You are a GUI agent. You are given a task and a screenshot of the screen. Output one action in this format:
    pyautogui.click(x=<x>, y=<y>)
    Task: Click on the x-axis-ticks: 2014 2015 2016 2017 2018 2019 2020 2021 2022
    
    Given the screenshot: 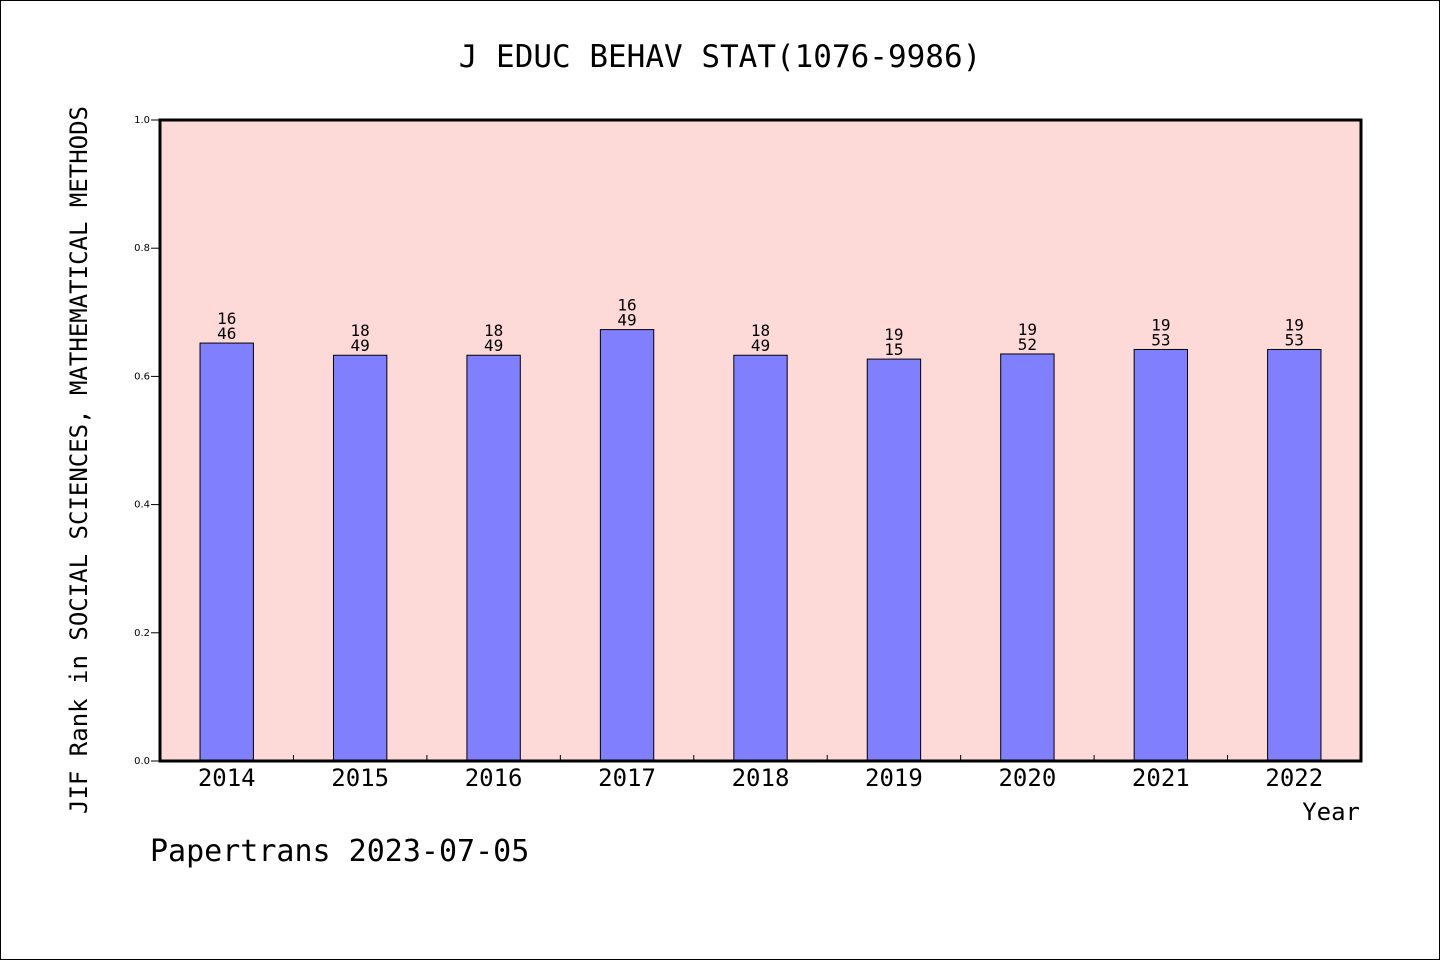 What is the action you would take?
    pyautogui.click(x=760, y=773)
    